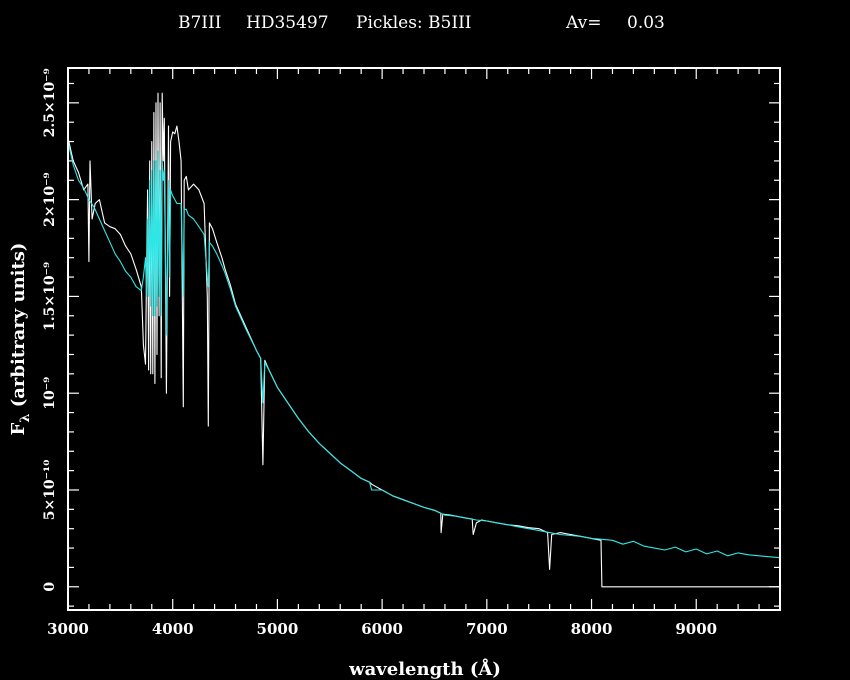 This screenshot has height=680, width=850. I want to click on y-axis-label-main: F, so click(18, 428).